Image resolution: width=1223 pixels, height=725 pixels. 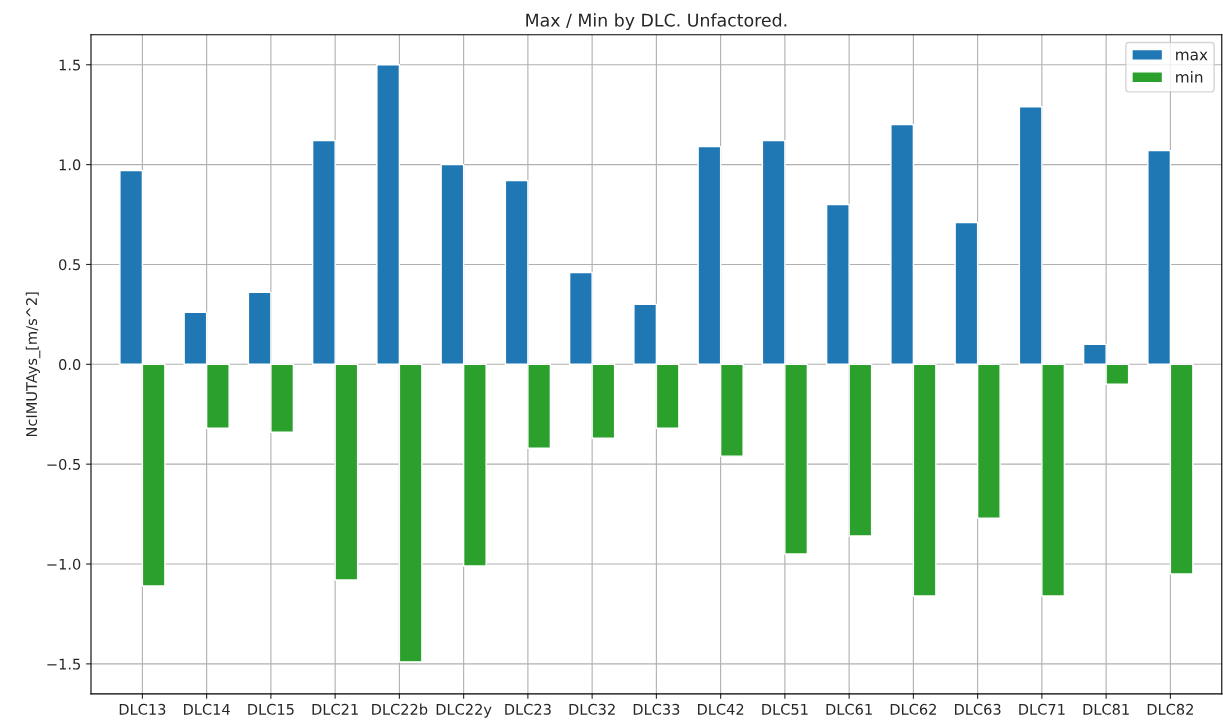 I want to click on chart-title: Max / Min by DLC. Unfactored., so click(x=656, y=22).